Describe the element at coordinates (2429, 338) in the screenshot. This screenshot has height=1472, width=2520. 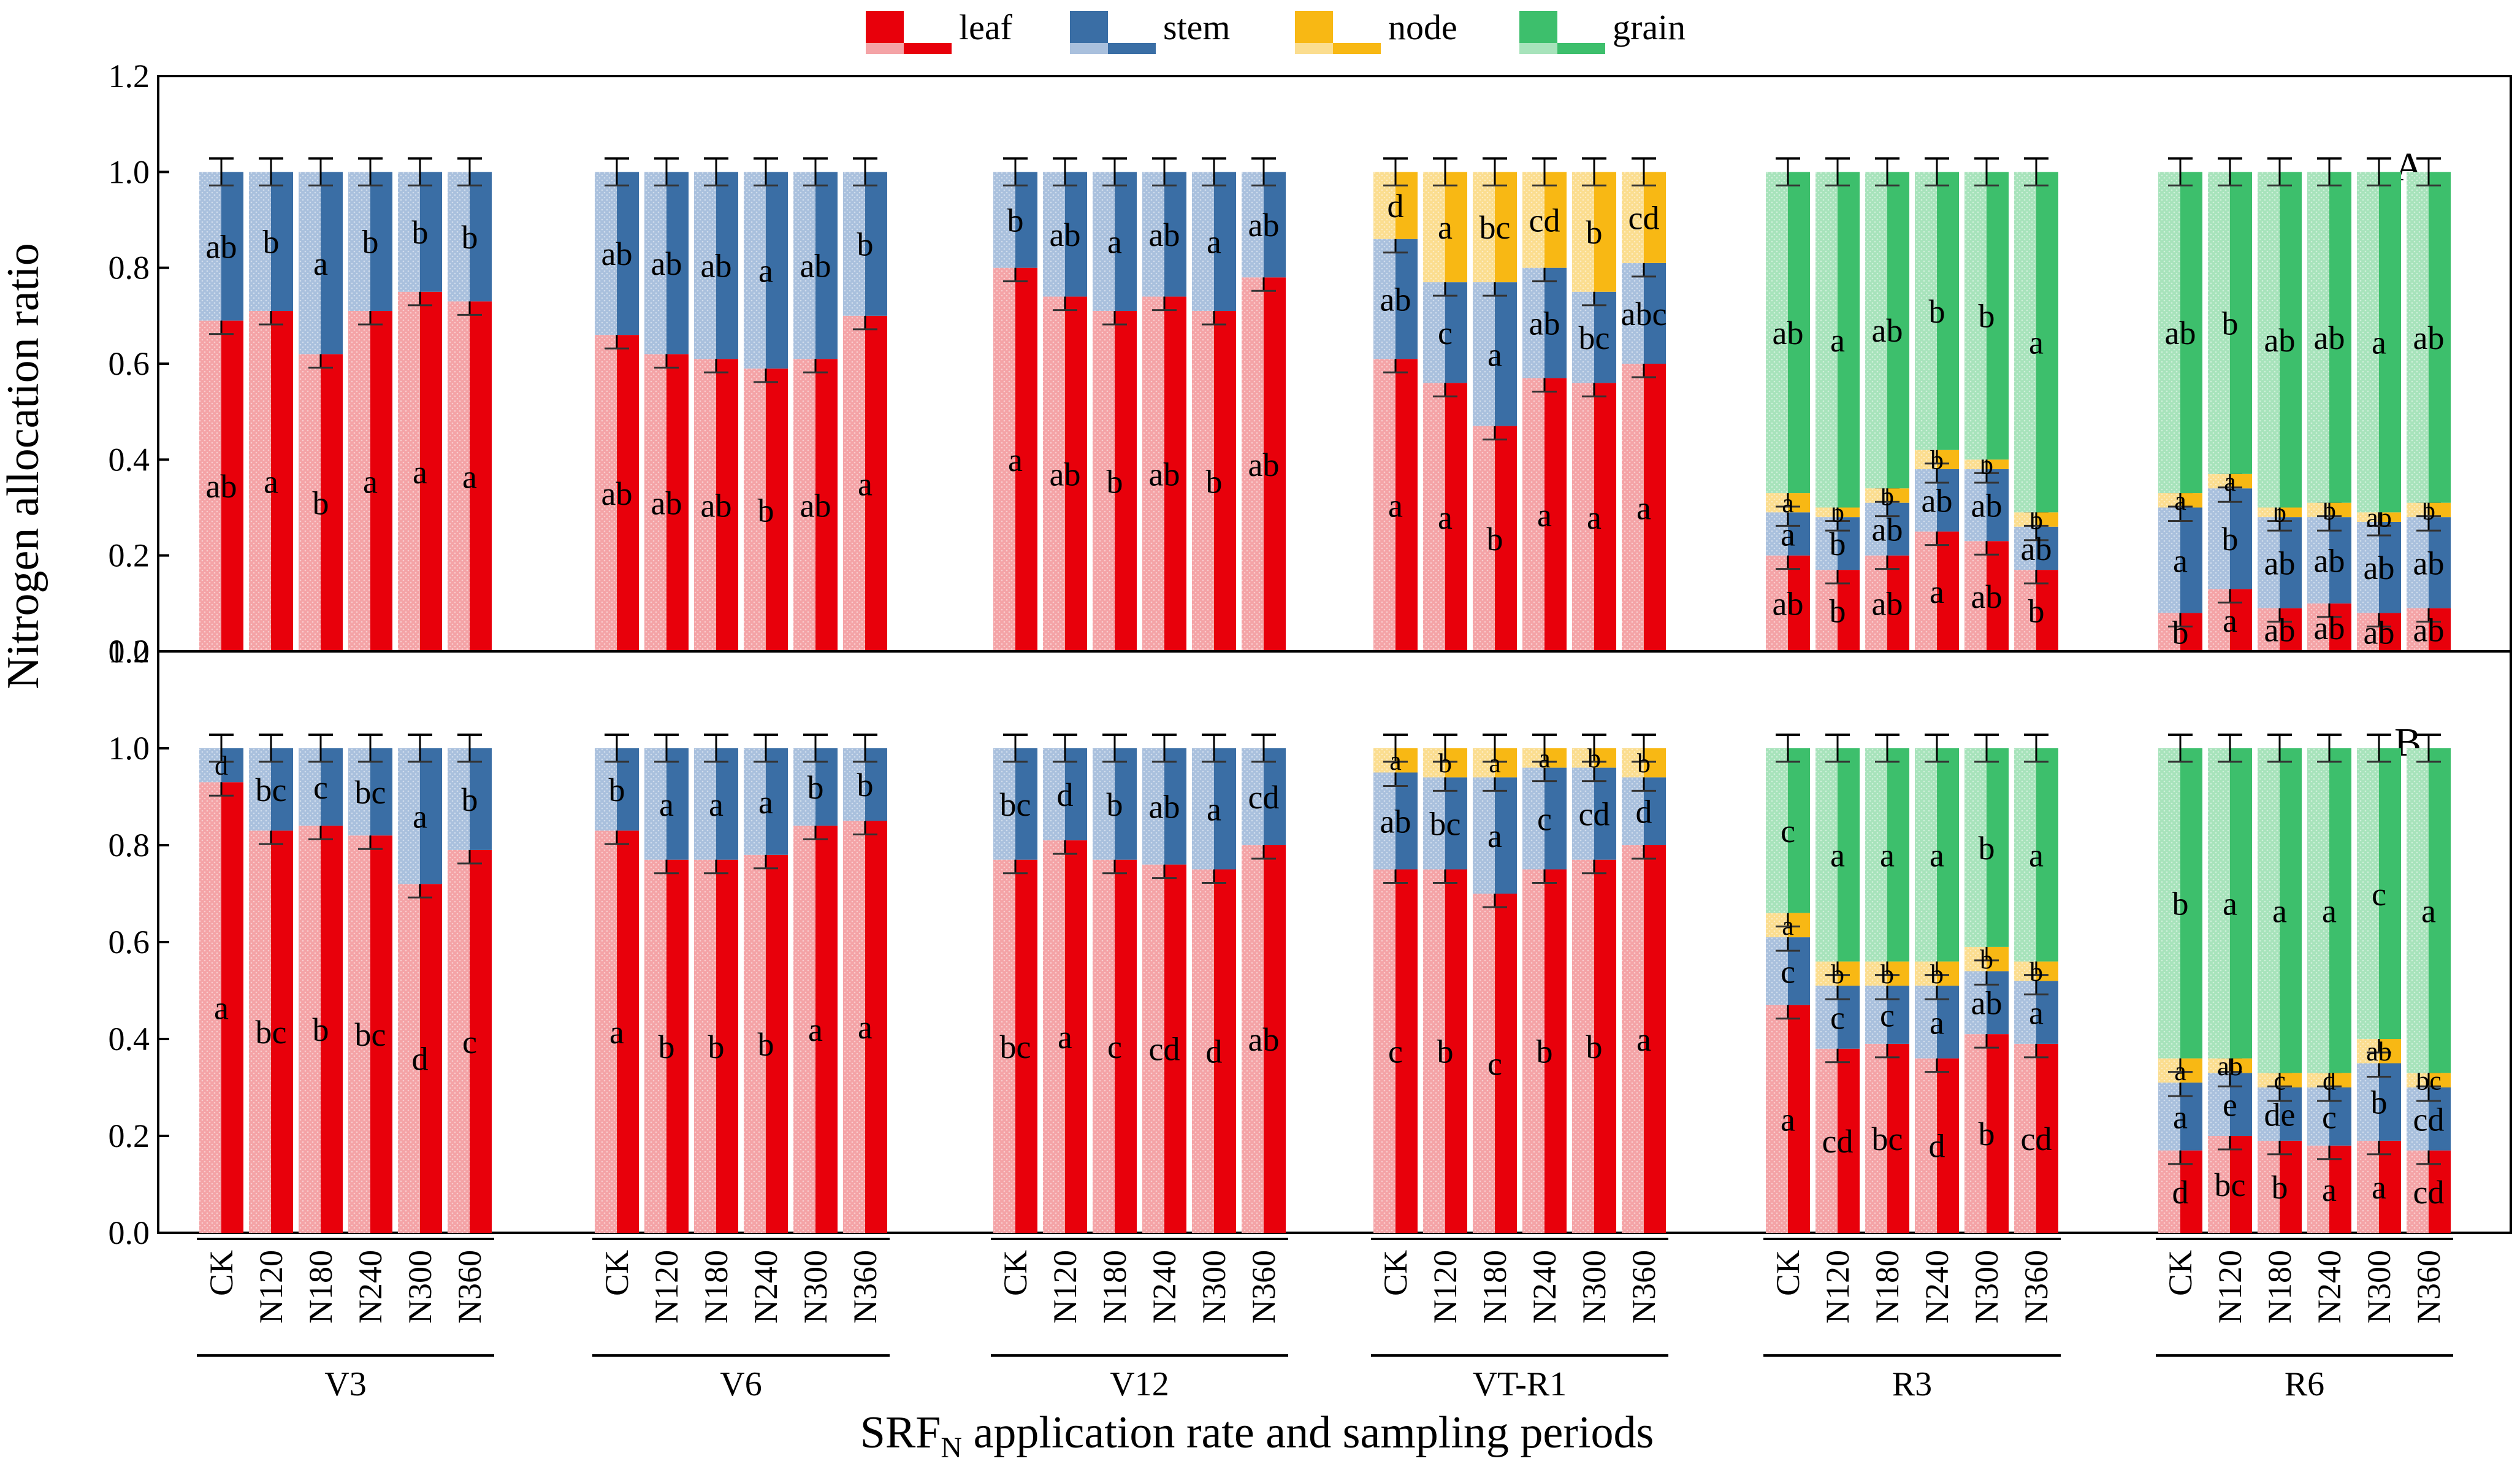
I see `significance-letter-grain: ab` at that location.